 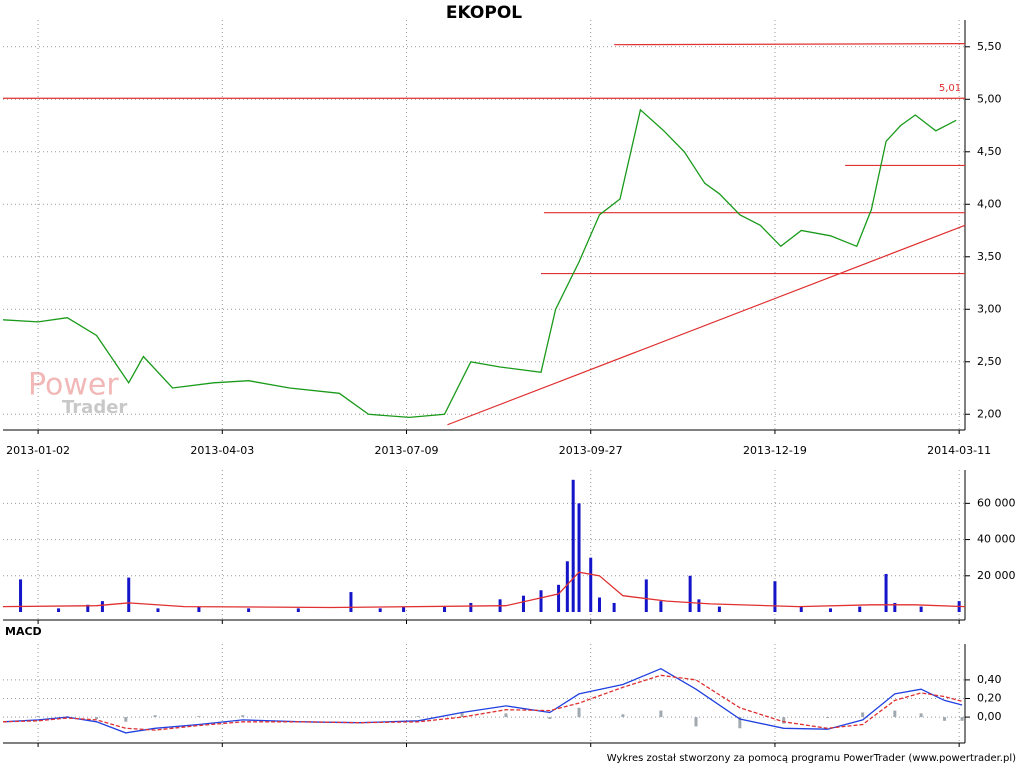 I want to click on x-tick-label: 2013-04-03, so click(x=222, y=450).